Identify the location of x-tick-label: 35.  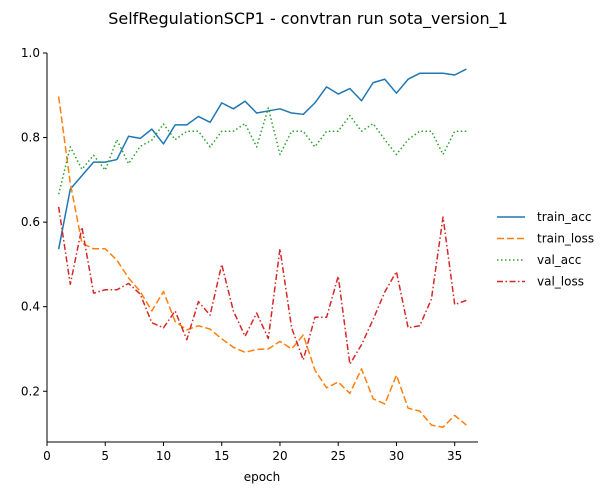
(454, 456).